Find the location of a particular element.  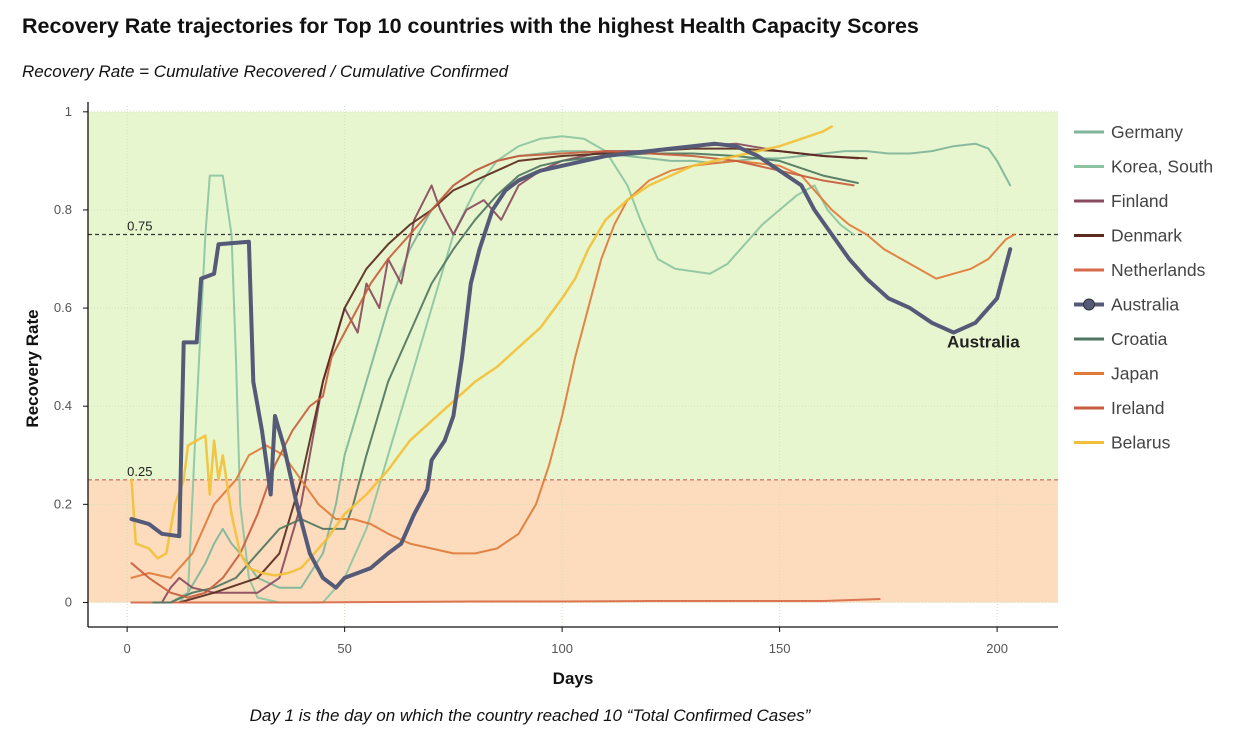

legend-label-netherlands: Netherlands is located at coordinates (1158, 270).